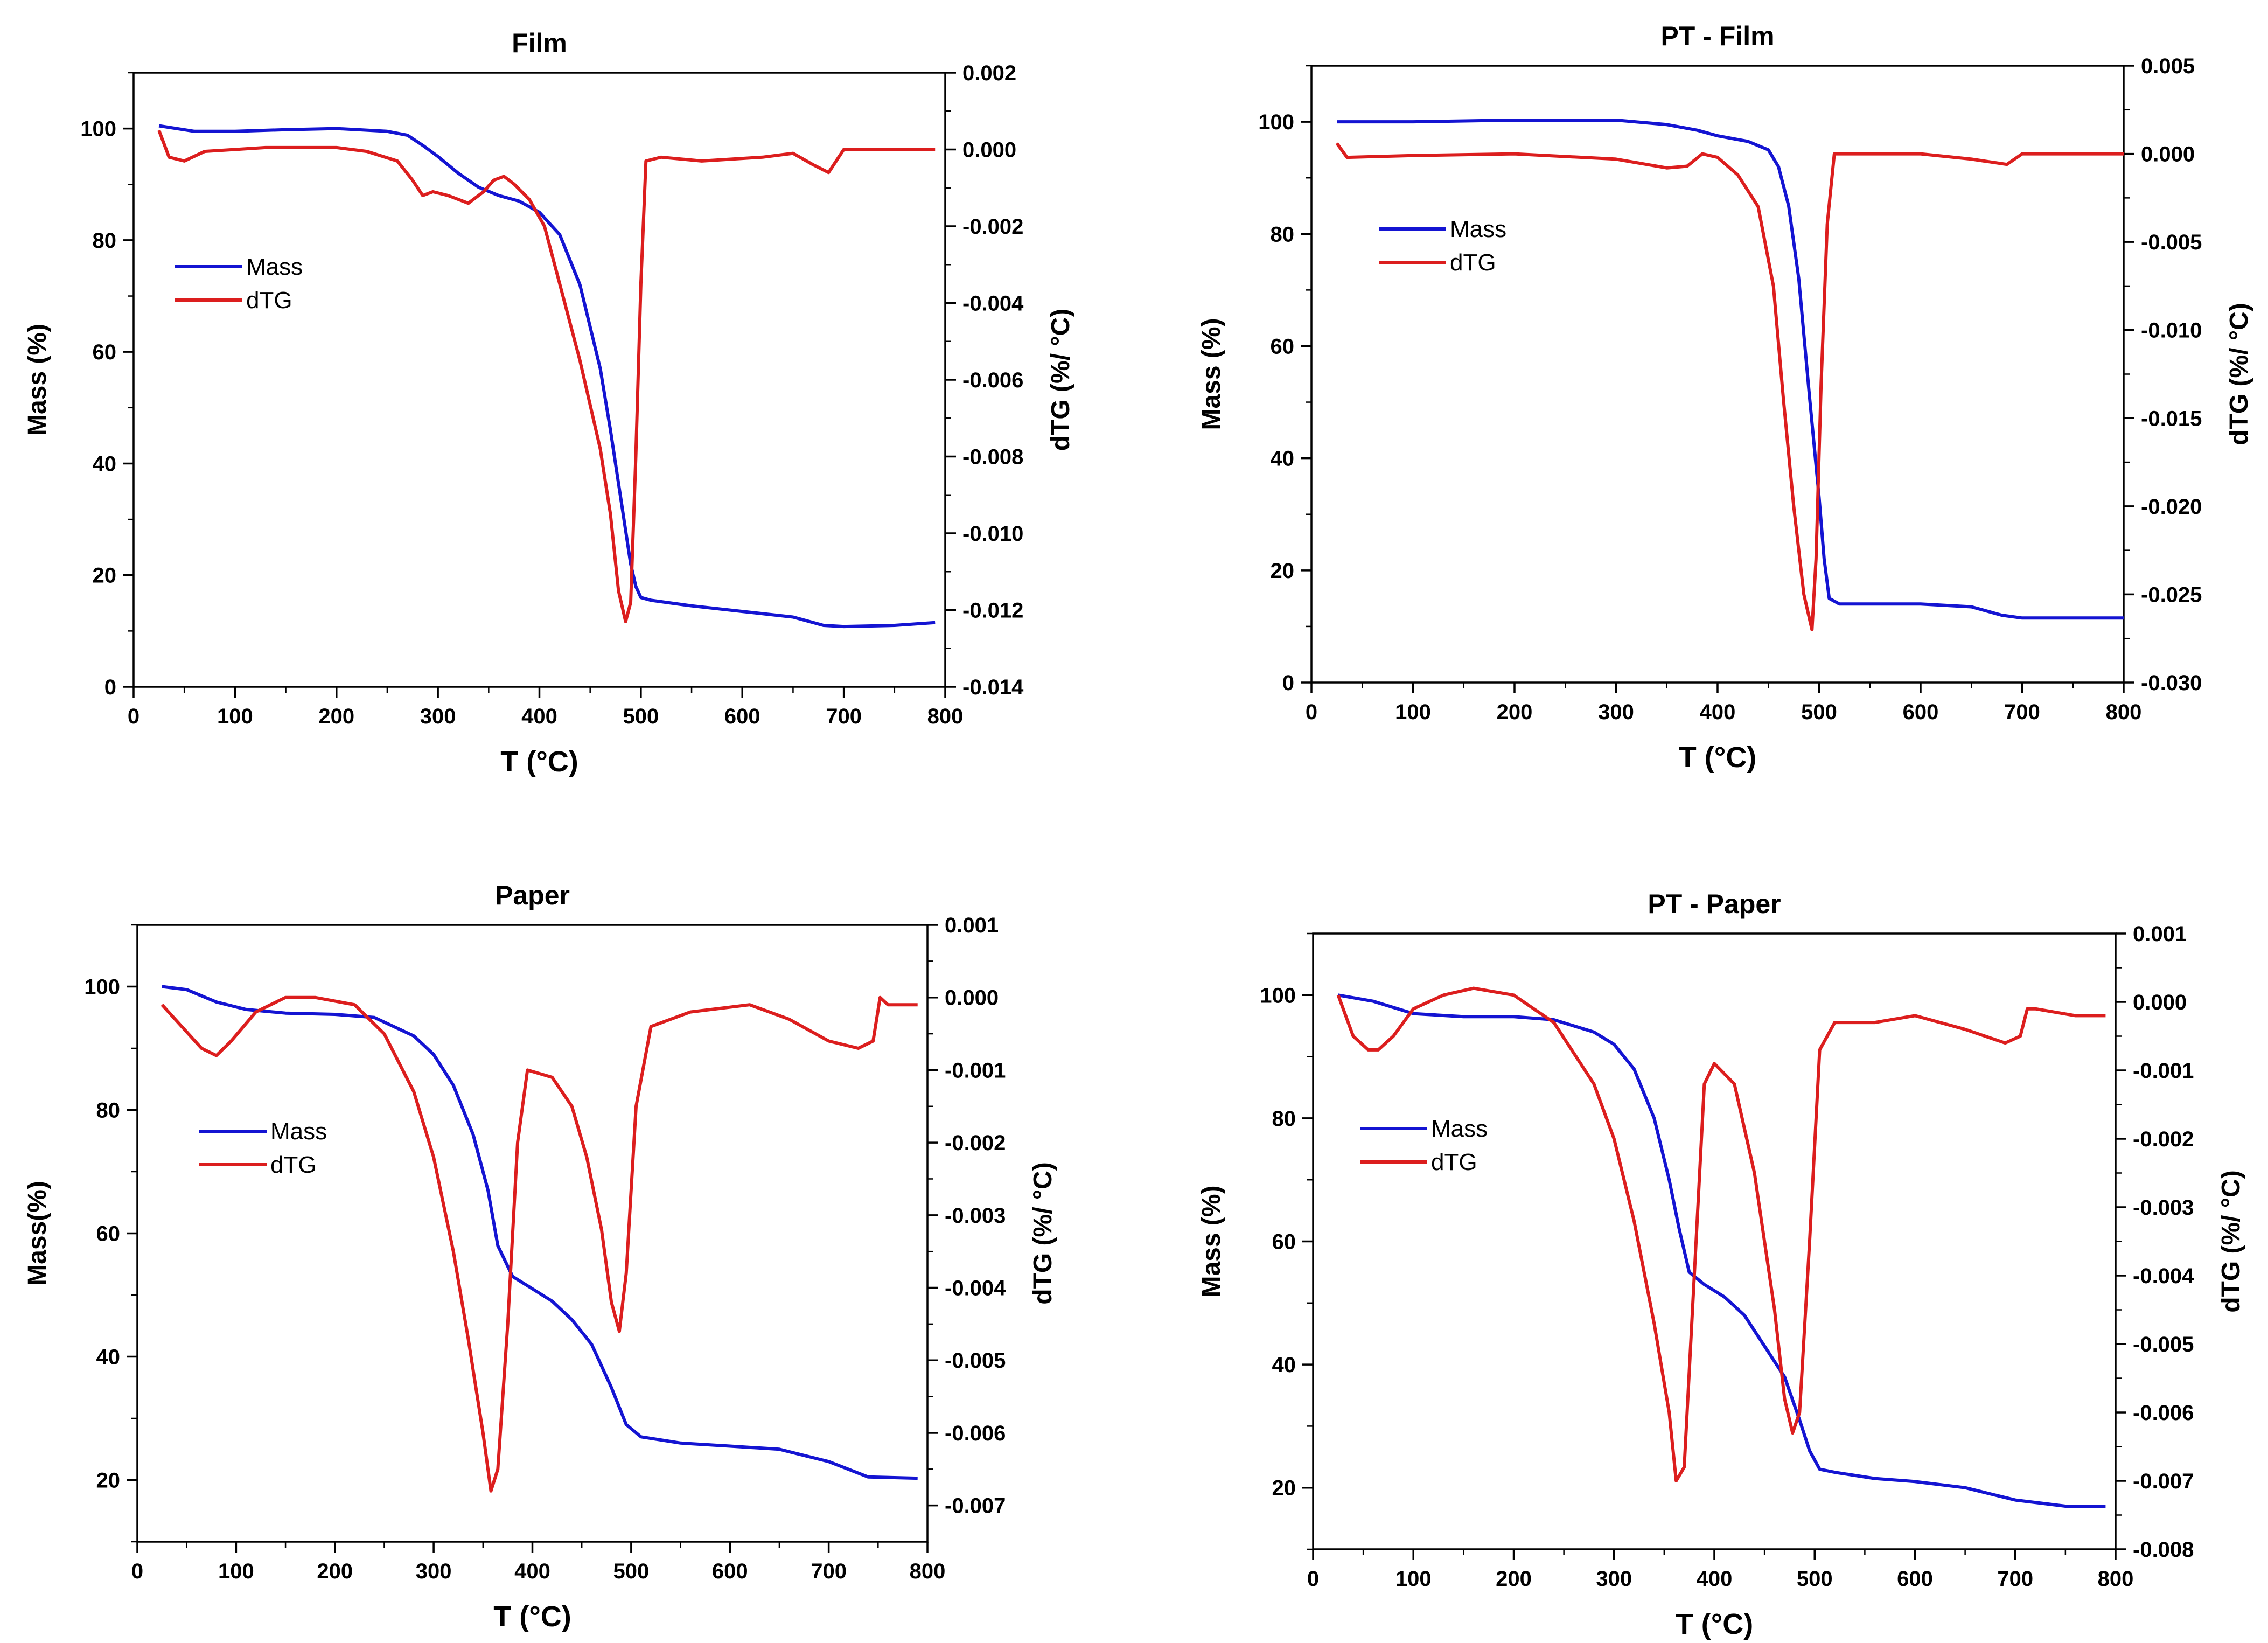  I want to click on chart1-x-tick-label: 800, so click(2124, 712).